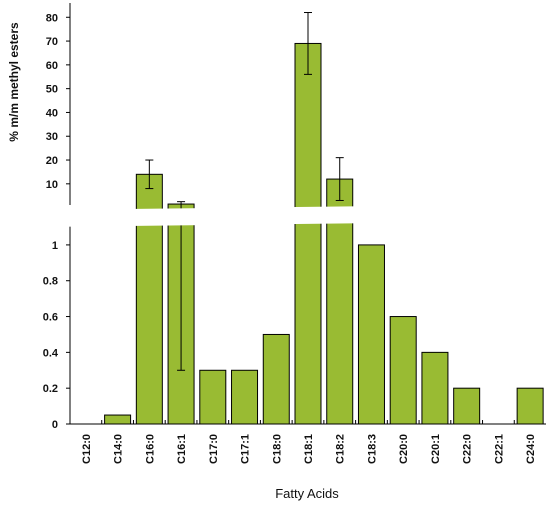  What do you see at coordinates (372, 449) in the screenshot?
I see `x-tick-label: C18:3` at bounding box center [372, 449].